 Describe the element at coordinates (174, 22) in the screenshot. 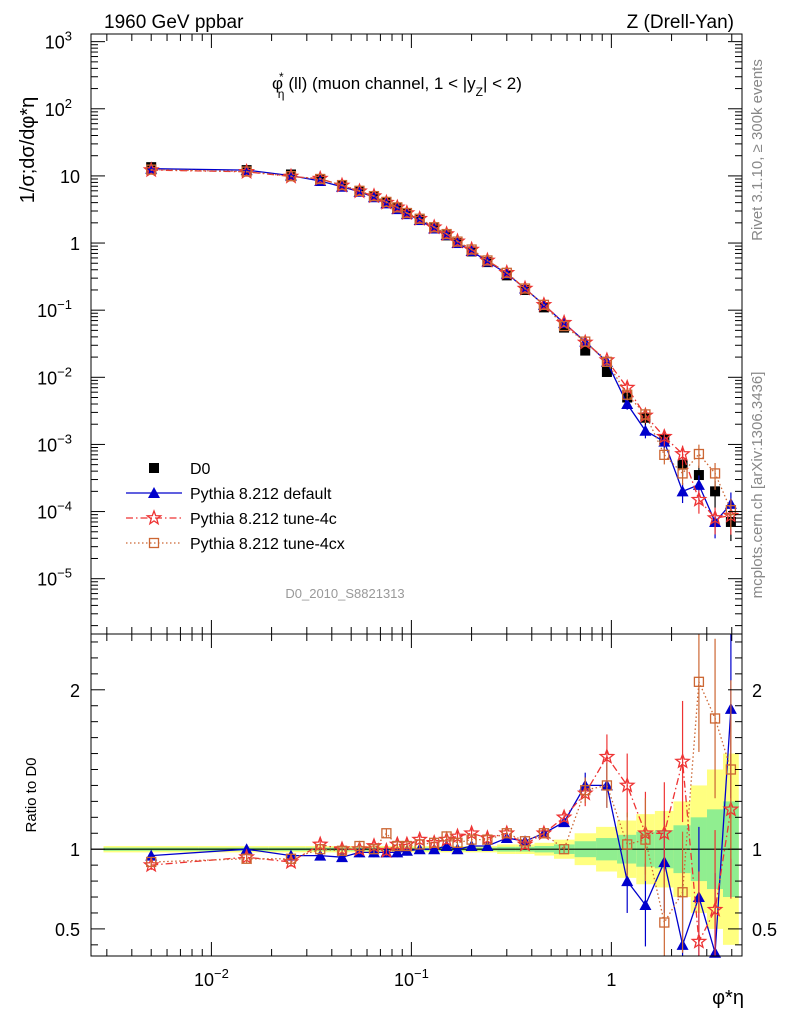

I see `header-left: 1960 GeV ppbar` at that location.